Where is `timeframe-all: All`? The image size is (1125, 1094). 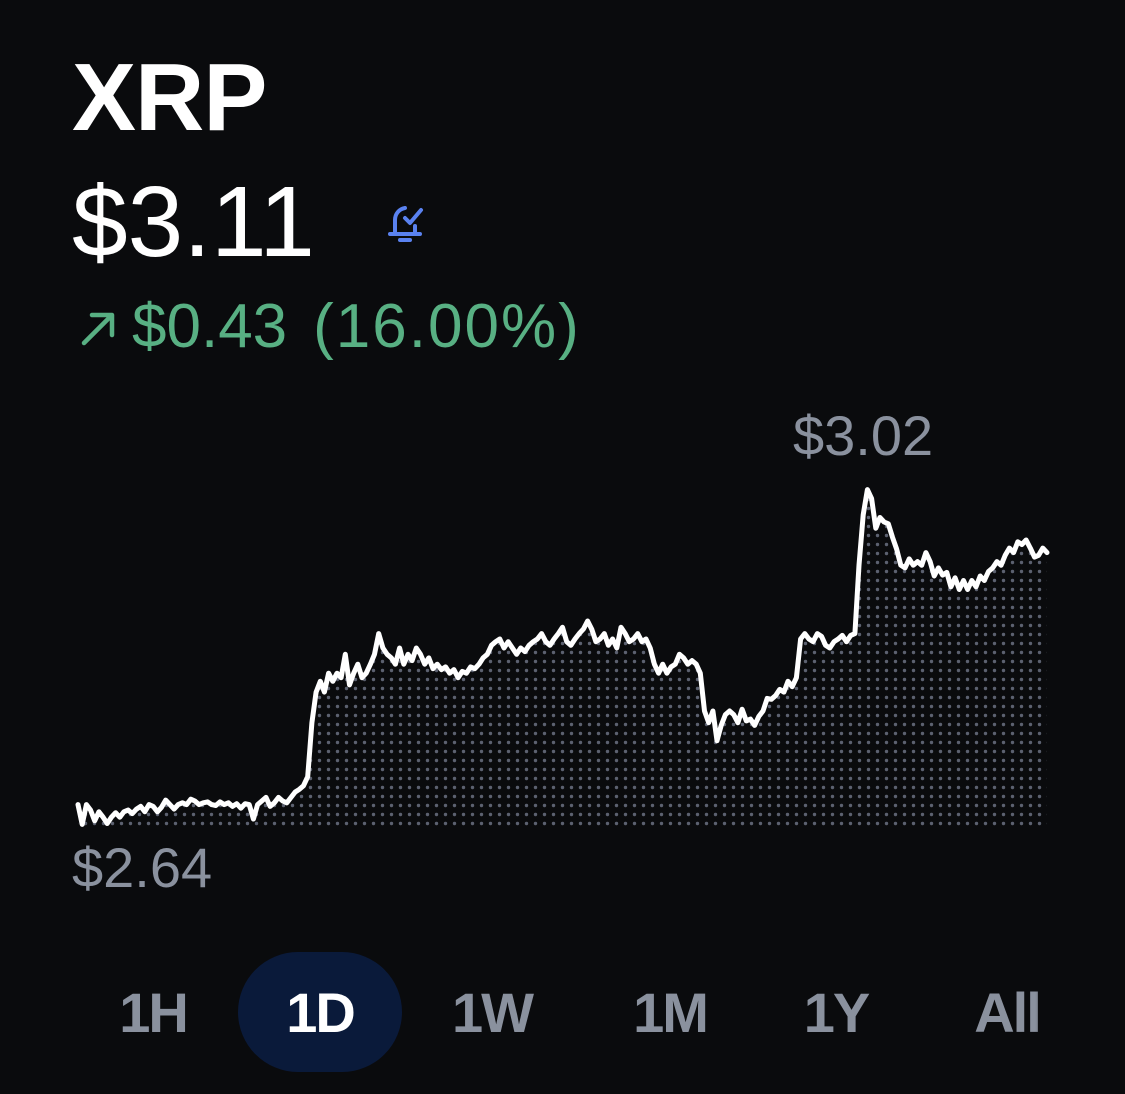 timeframe-all: All is located at coordinates (1008, 1012).